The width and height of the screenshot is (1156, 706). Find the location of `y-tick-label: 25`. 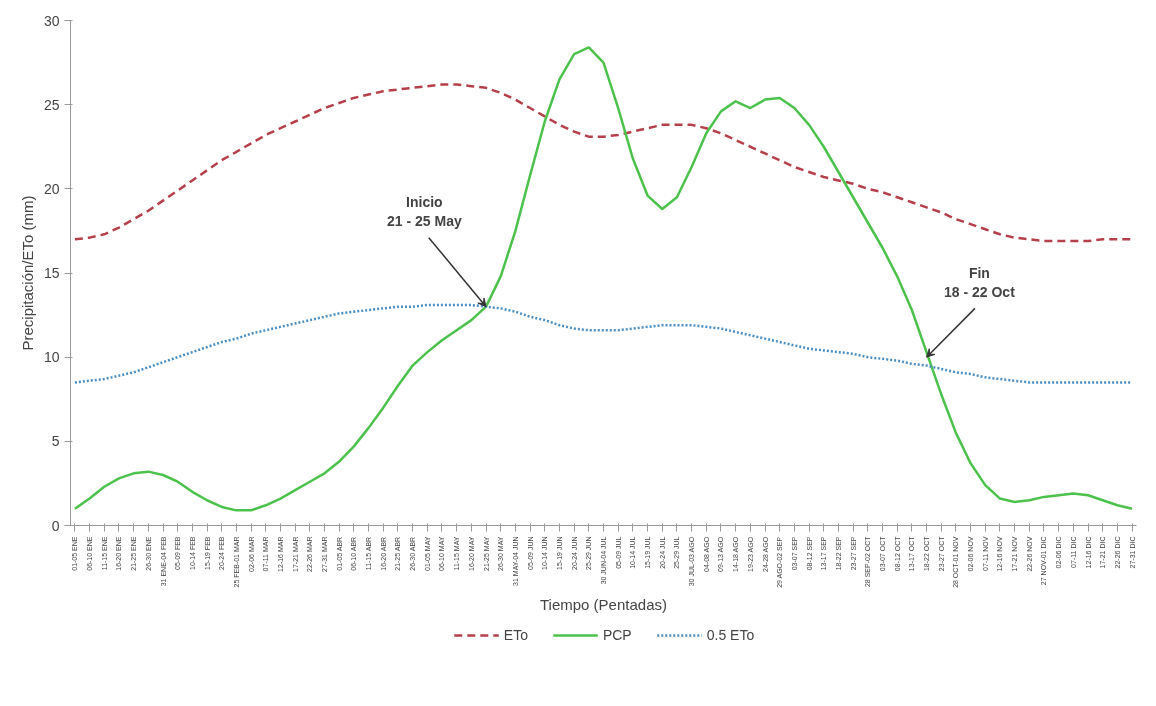

y-tick-label: 25 is located at coordinates (51, 104).